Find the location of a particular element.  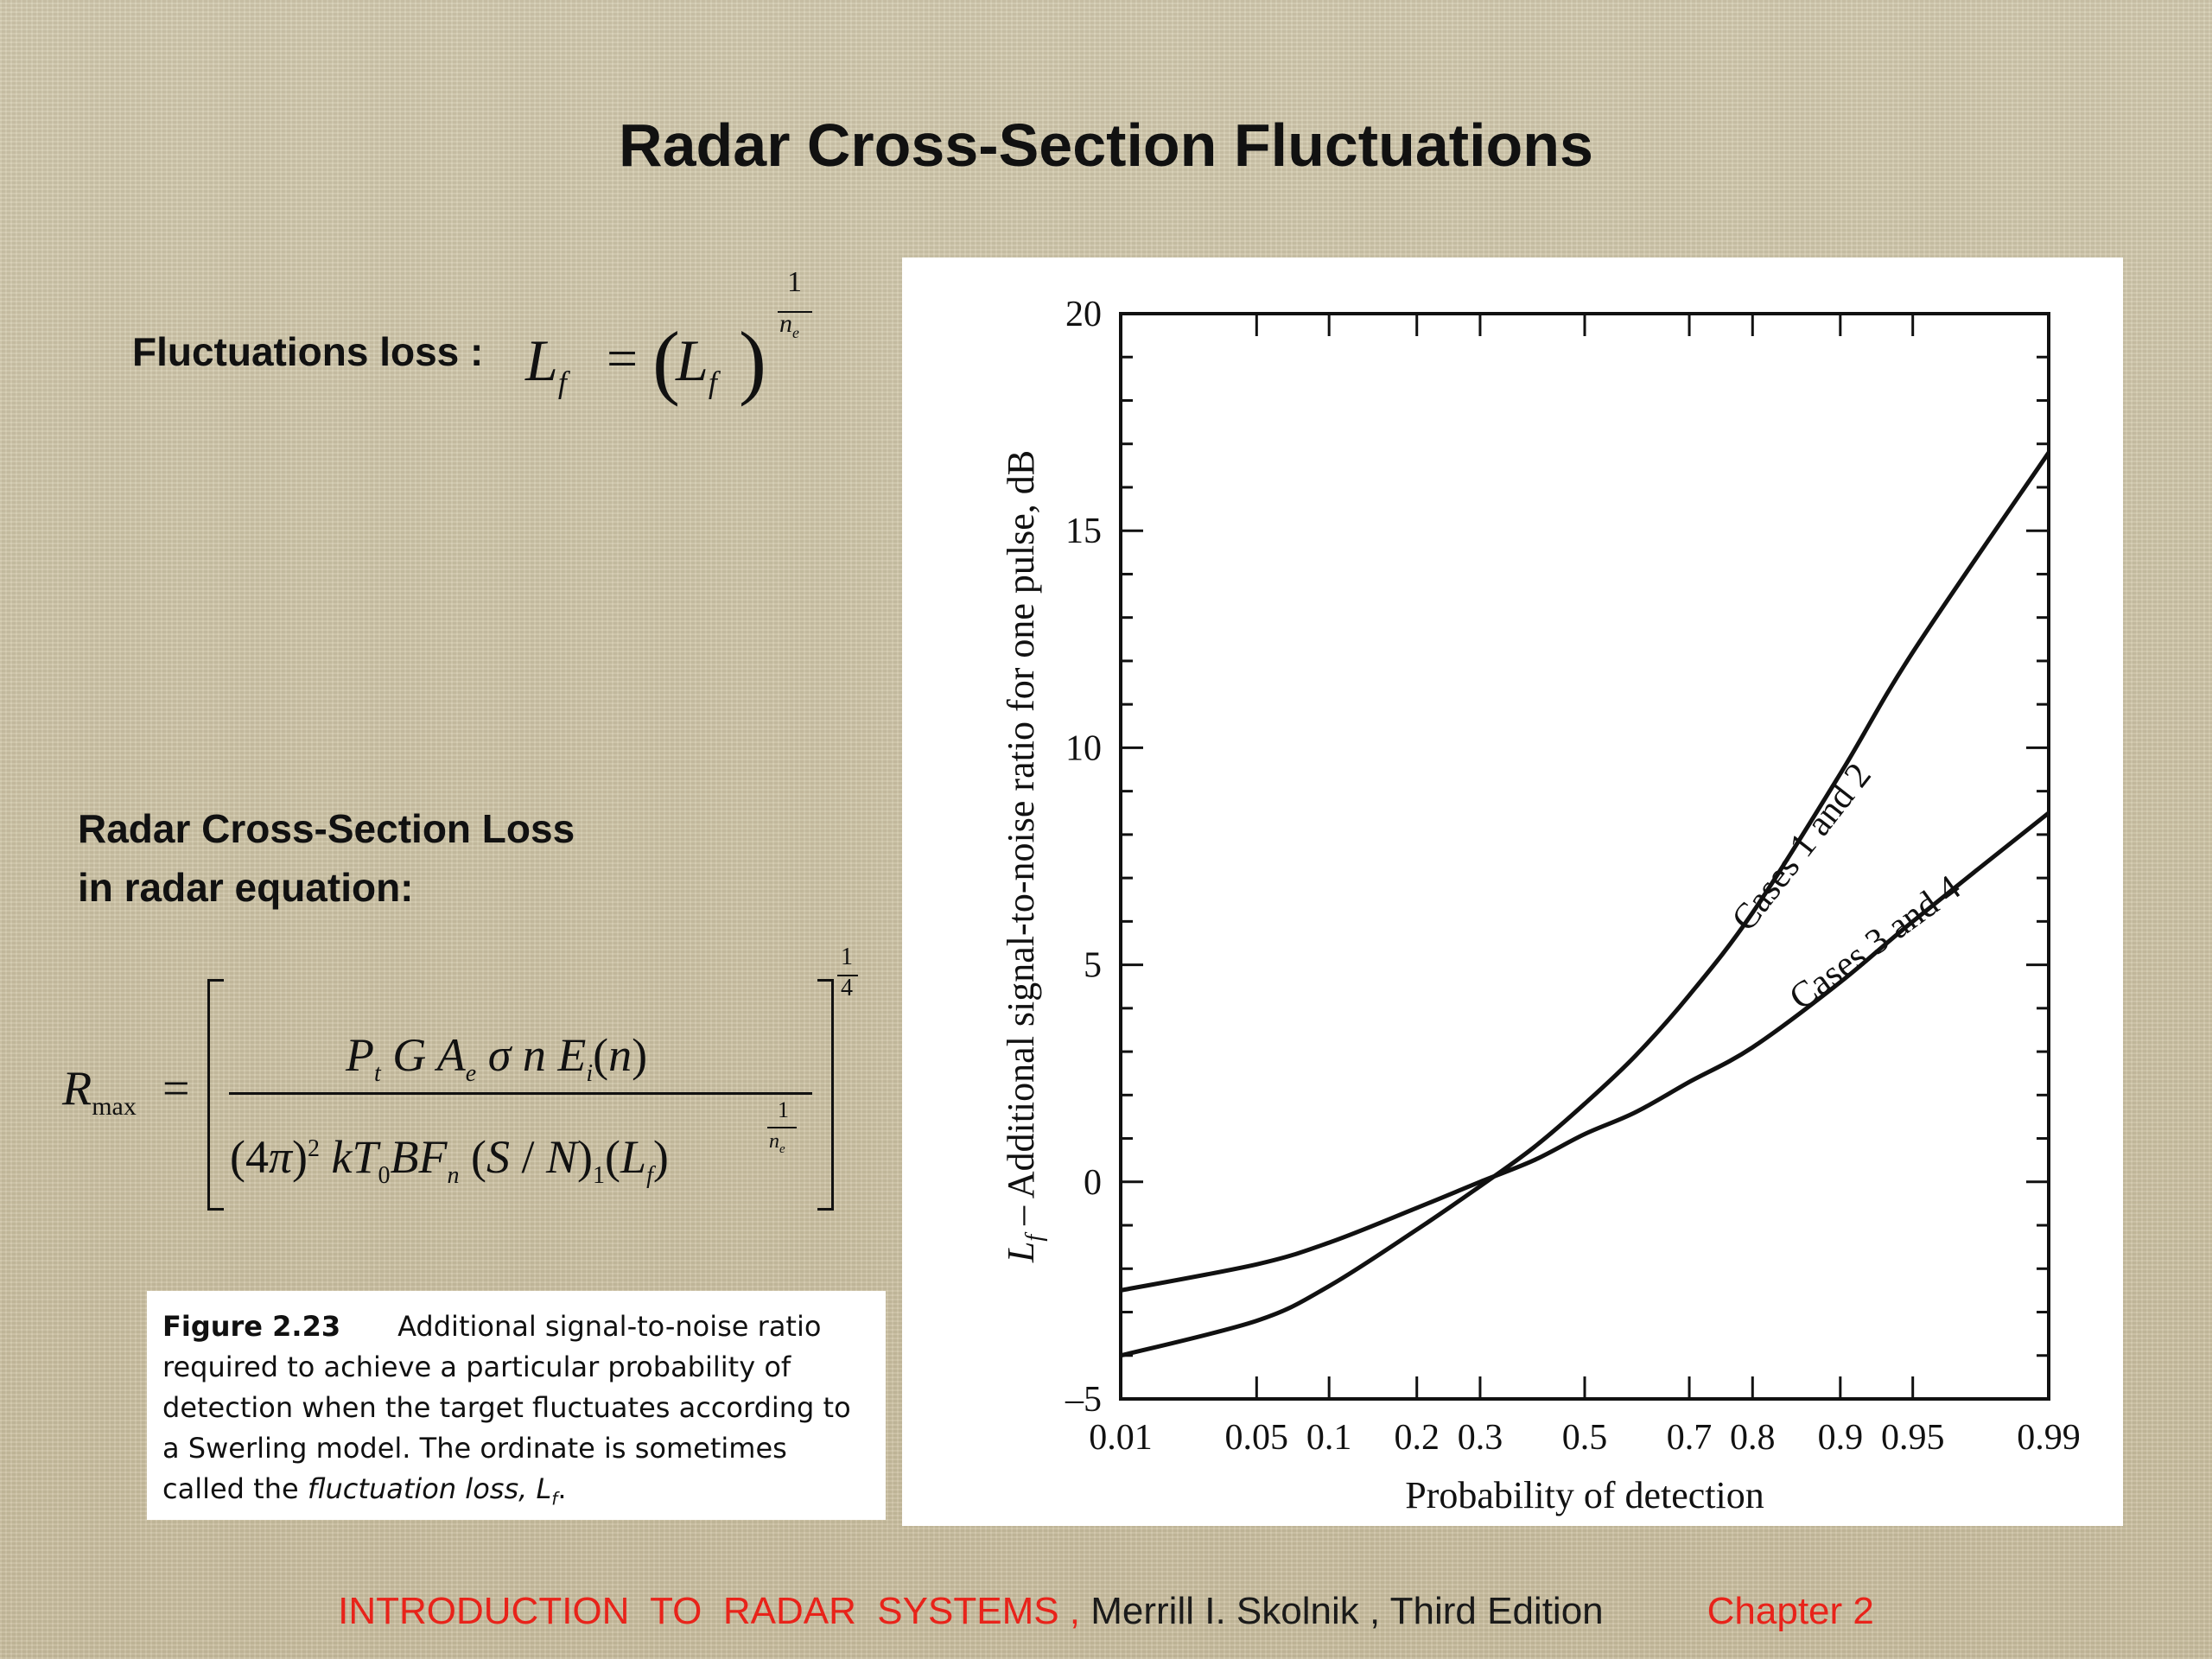

x-tick-label: 0.95 is located at coordinates (1913, 1438).